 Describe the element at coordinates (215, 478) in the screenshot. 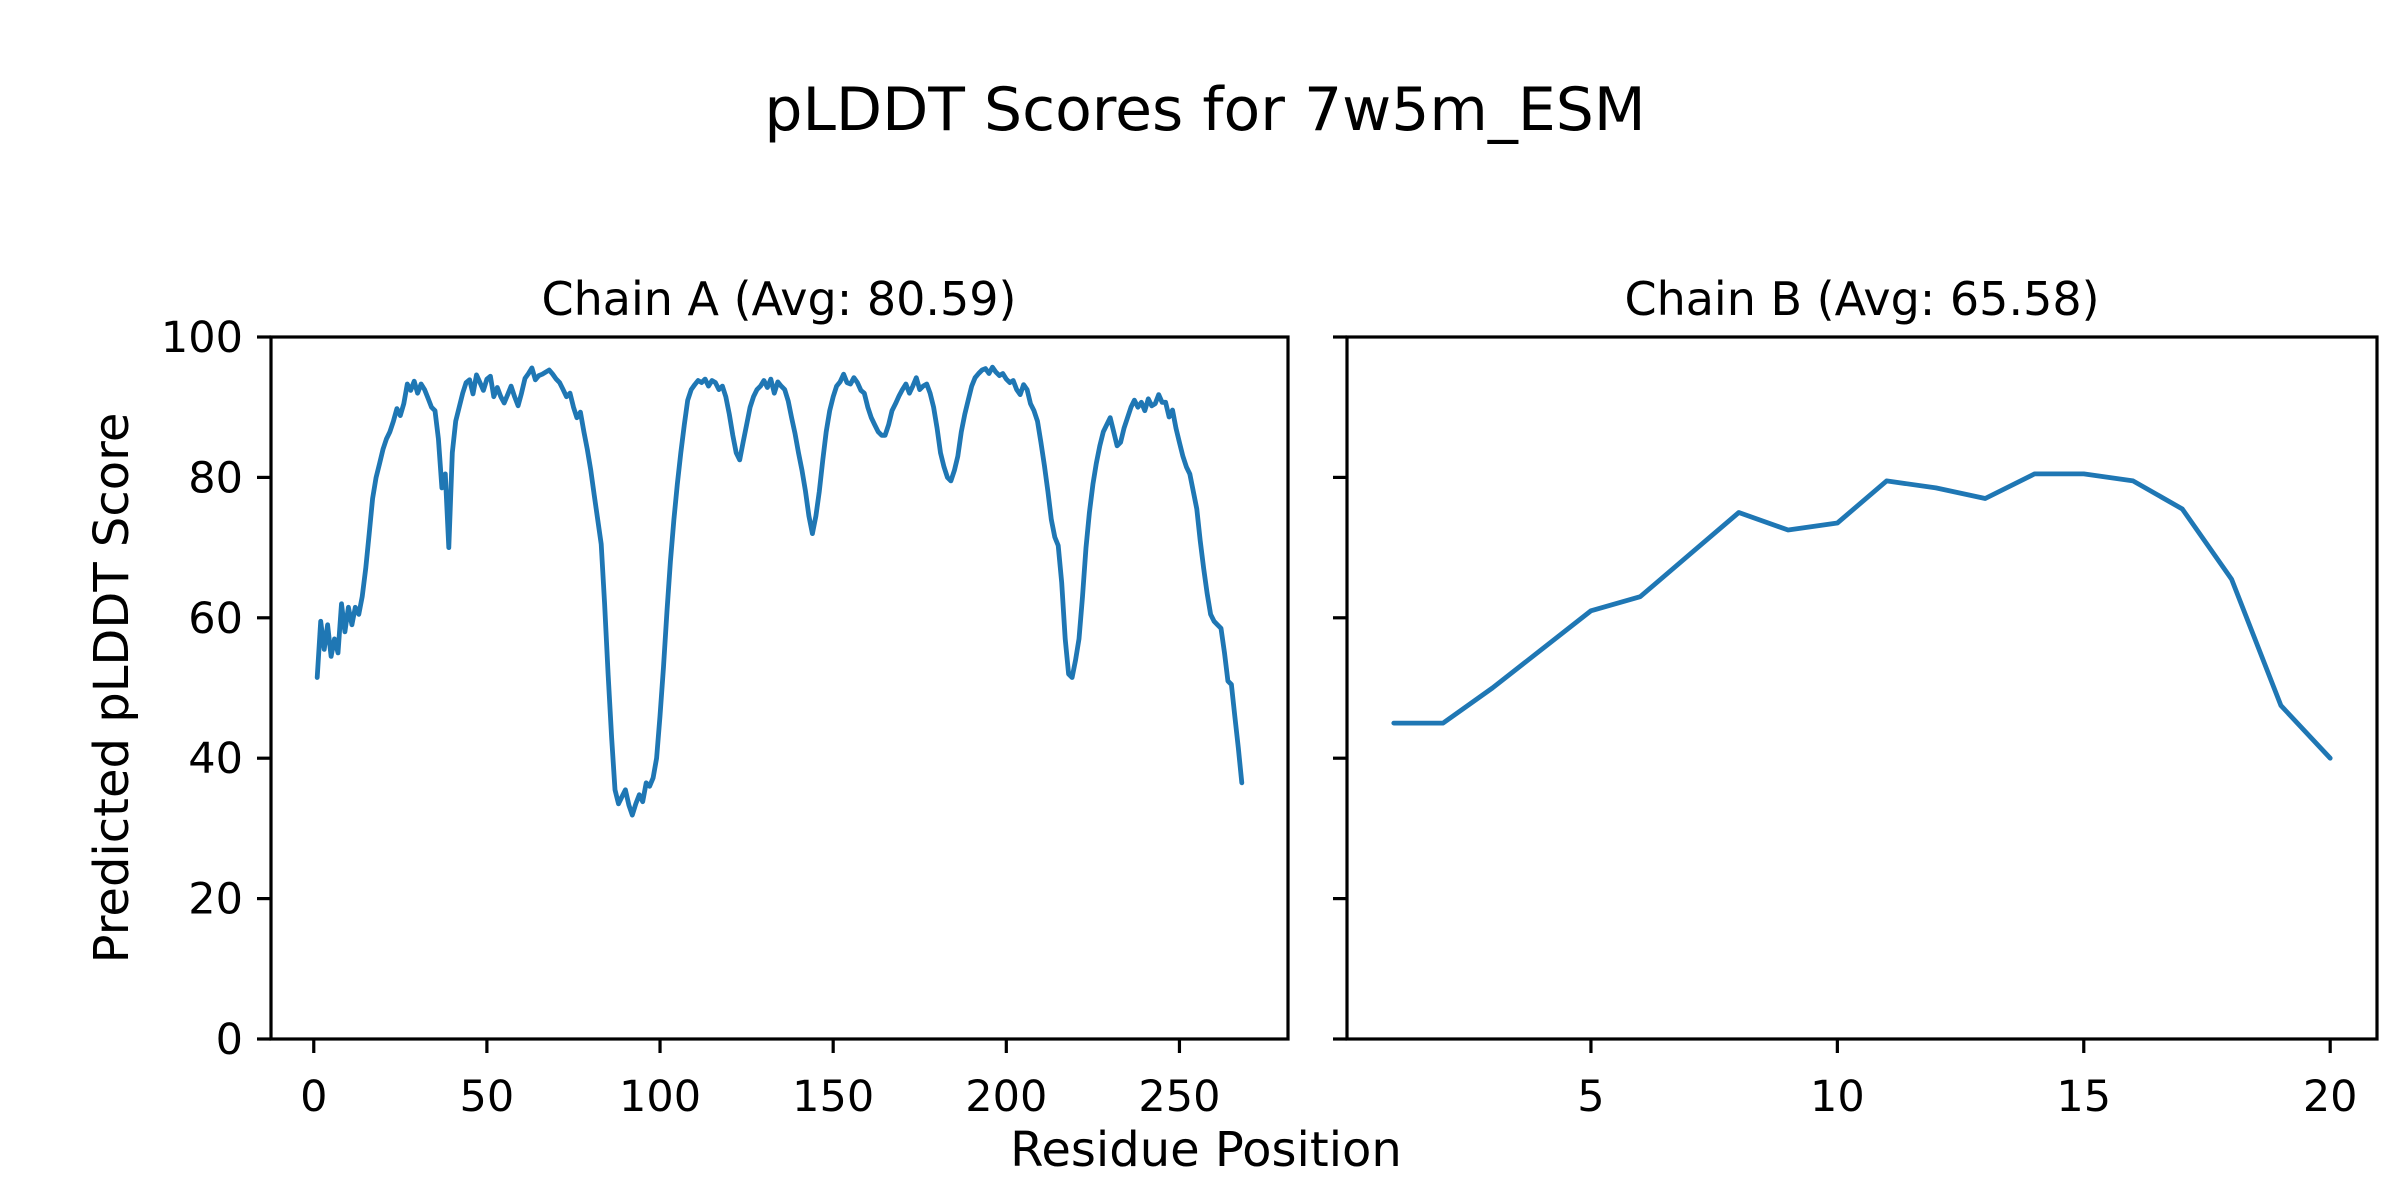

I see `y-tick-label: 80` at that location.